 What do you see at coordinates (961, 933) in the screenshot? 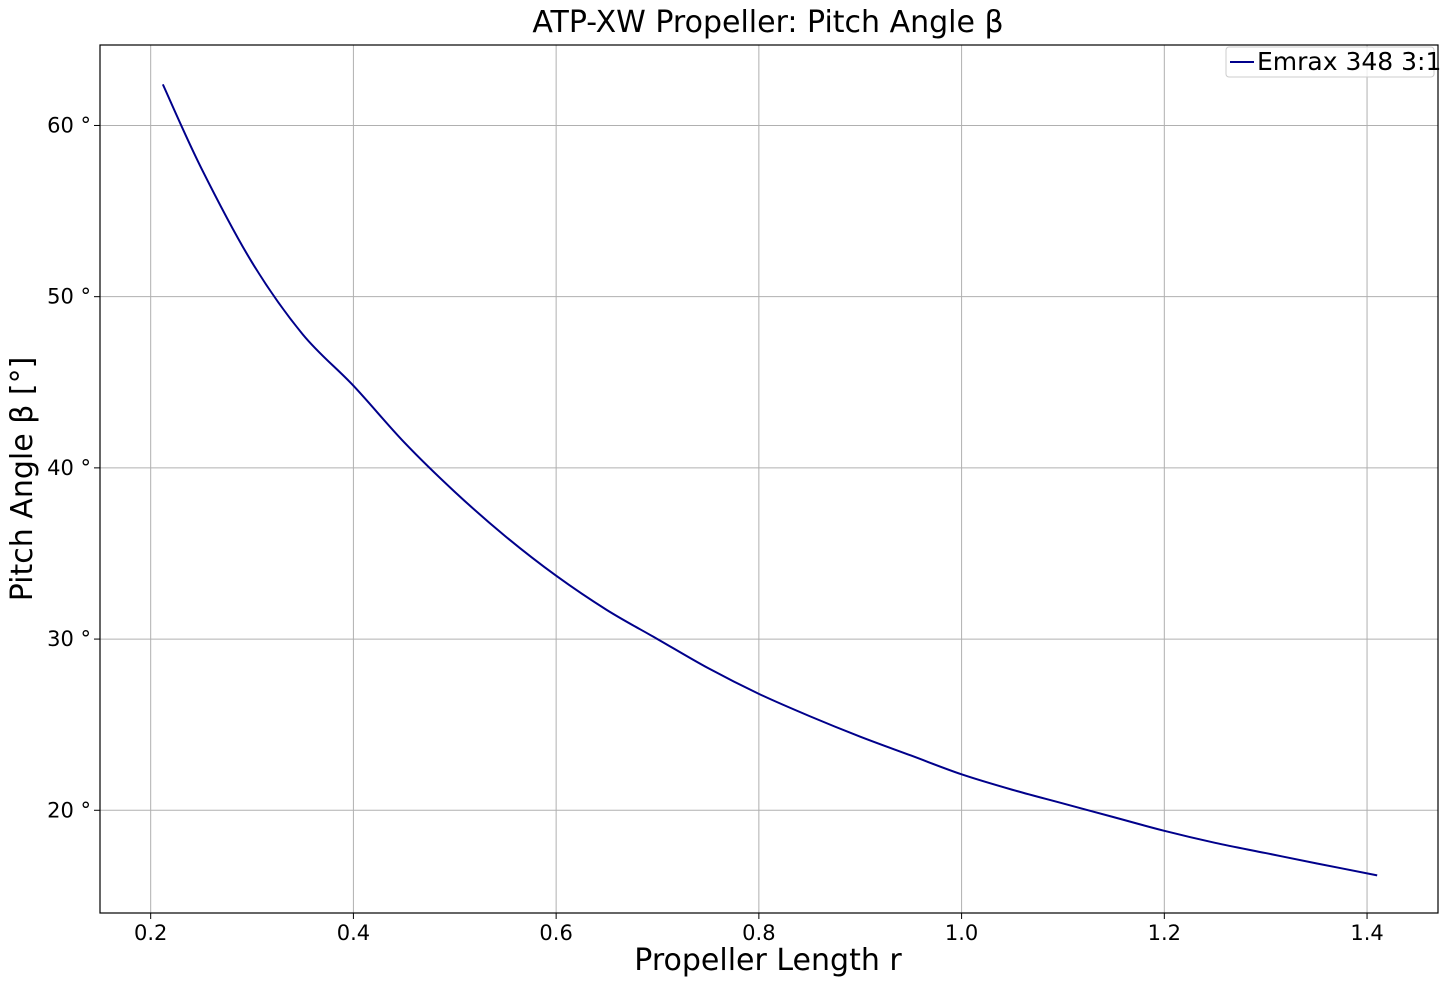
I see `x-tick-label: 1.0` at bounding box center [961, 933].